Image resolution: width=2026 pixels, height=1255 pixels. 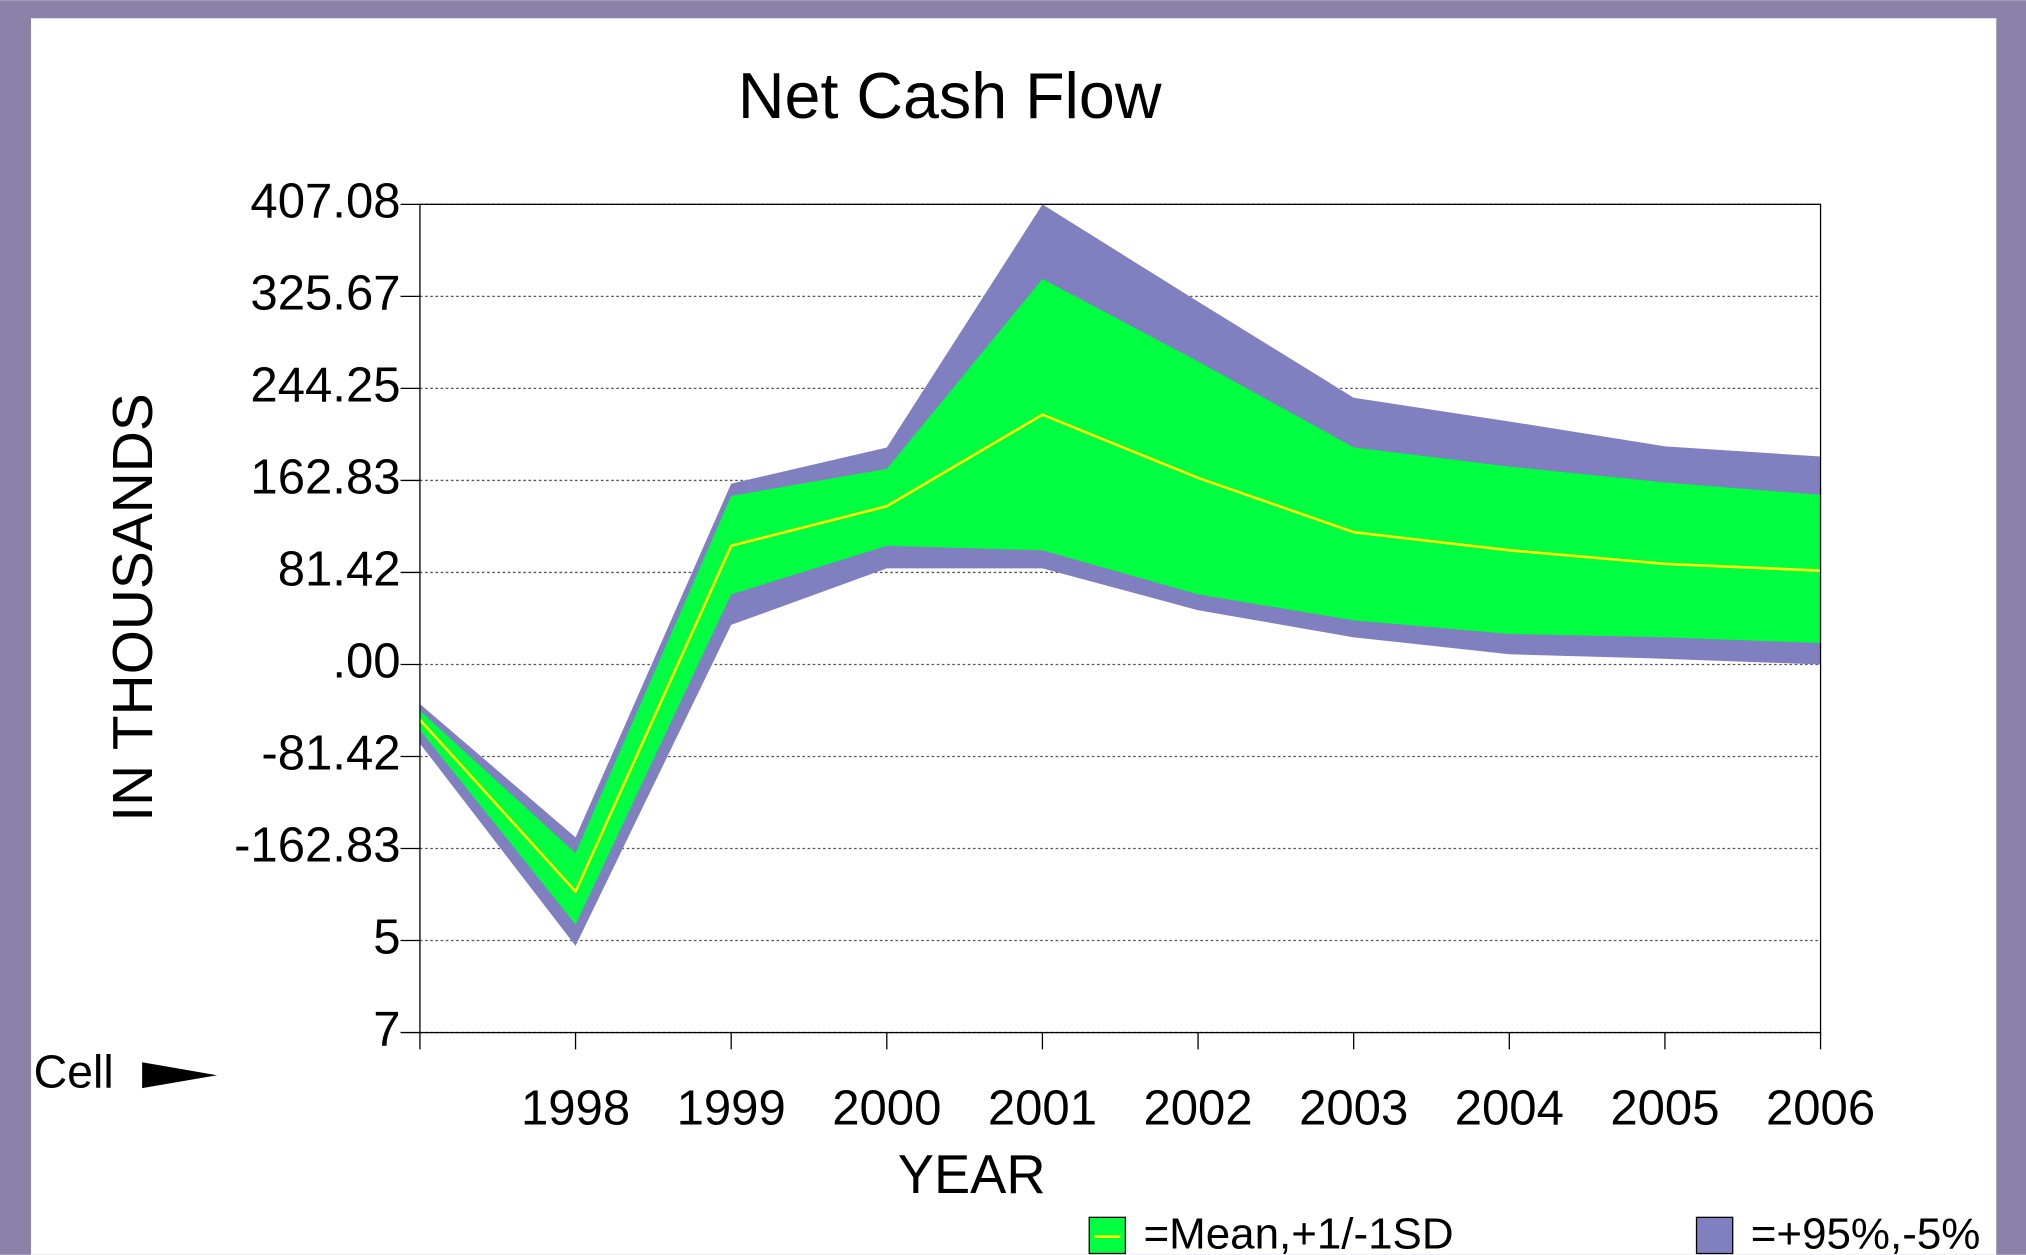 I want to click on y-tick-label: 244.25, so click(x=325, y=385).